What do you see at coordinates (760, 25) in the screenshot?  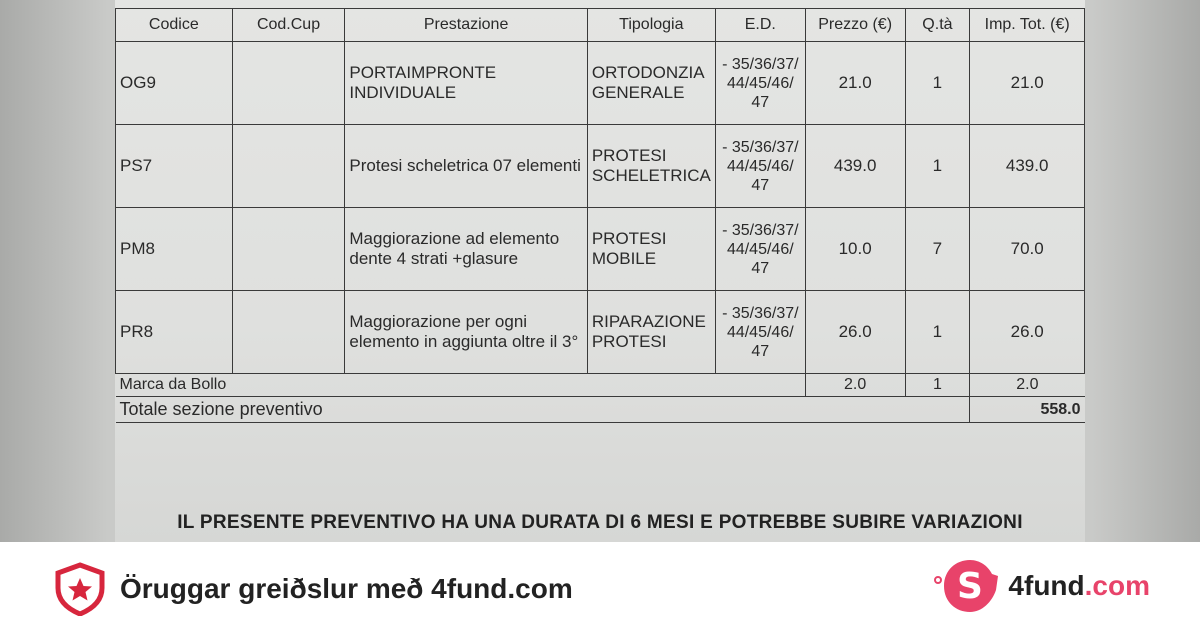 I see `header-cell: E.D.` at bounding box center [760, 25].